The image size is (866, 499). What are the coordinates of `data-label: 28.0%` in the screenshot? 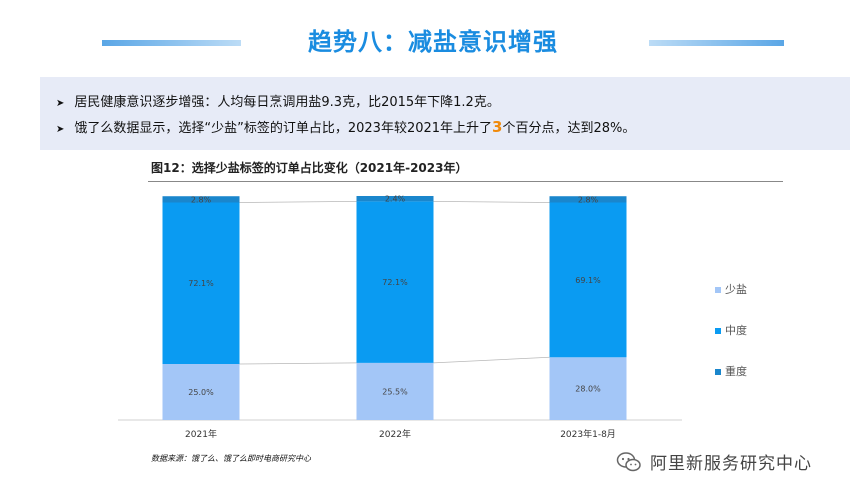 It's located at (588, 389).